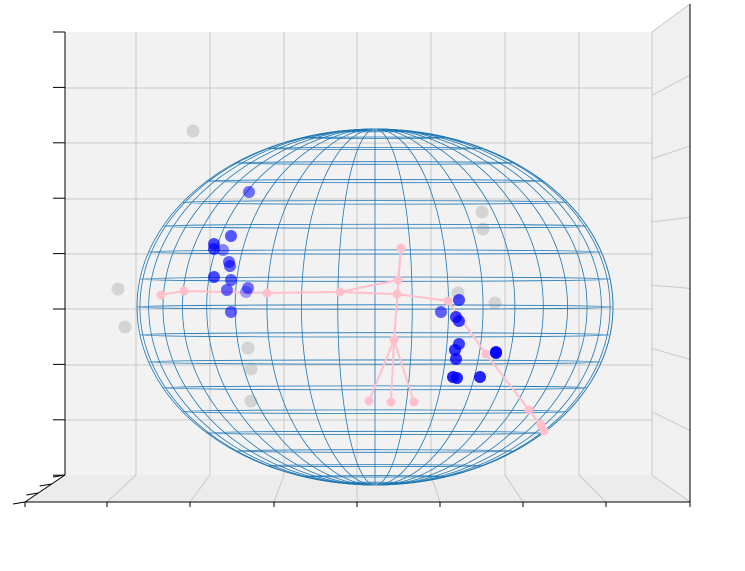 This screenshot has width=745, height=571. What do you see at coordinates (671, 253) in the screenshot?
I see `right-pane` at bounding box center [671, 253].